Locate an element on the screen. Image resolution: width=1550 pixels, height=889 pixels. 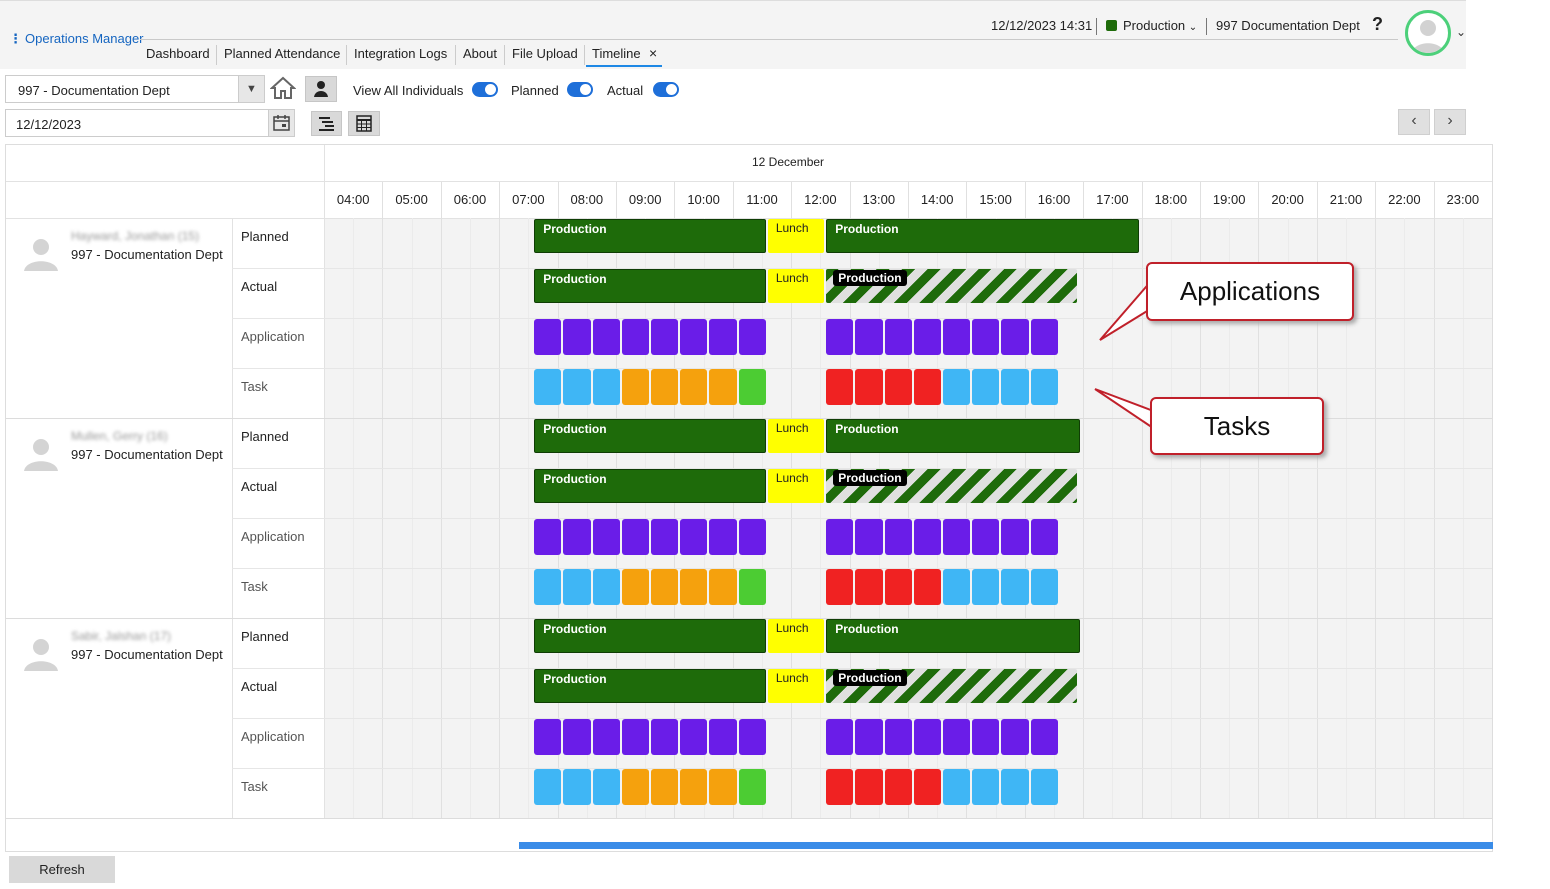
tab-planned-attendance: Planned Attendance is located at coordinates (282, 53).